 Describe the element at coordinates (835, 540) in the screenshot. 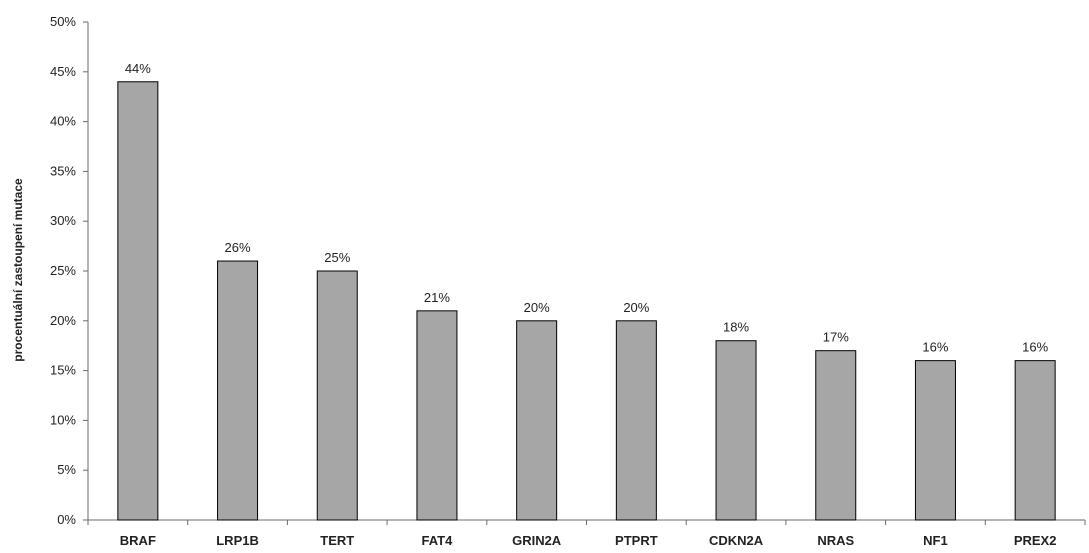

I see `category-label: NRAS` at that location.